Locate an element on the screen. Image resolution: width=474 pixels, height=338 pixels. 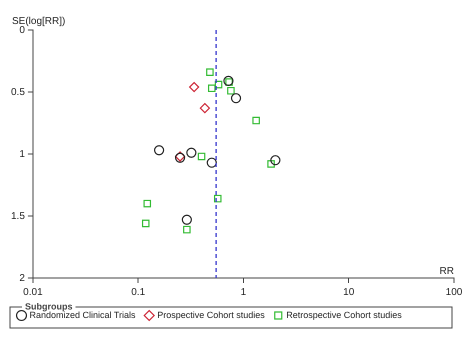
legend-label: Retrospective Cohort studies is located at coordinates (344, 315).